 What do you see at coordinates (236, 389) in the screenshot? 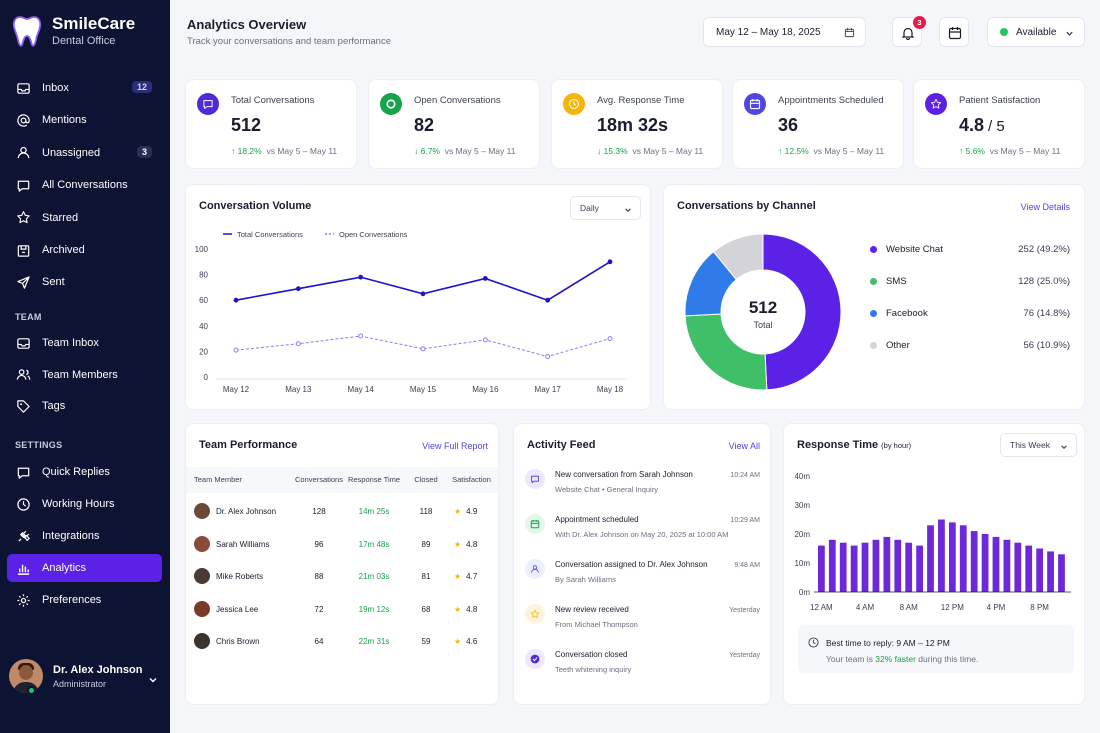
I see `x-tick-label: May 12` at bounding box center [236, 389].